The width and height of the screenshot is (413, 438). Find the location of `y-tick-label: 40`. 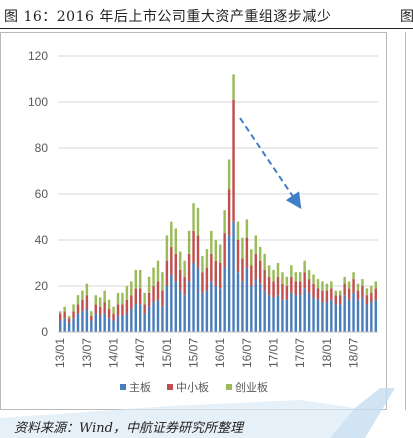

y-tick-label: 40 is located at coordinates (42, 240).